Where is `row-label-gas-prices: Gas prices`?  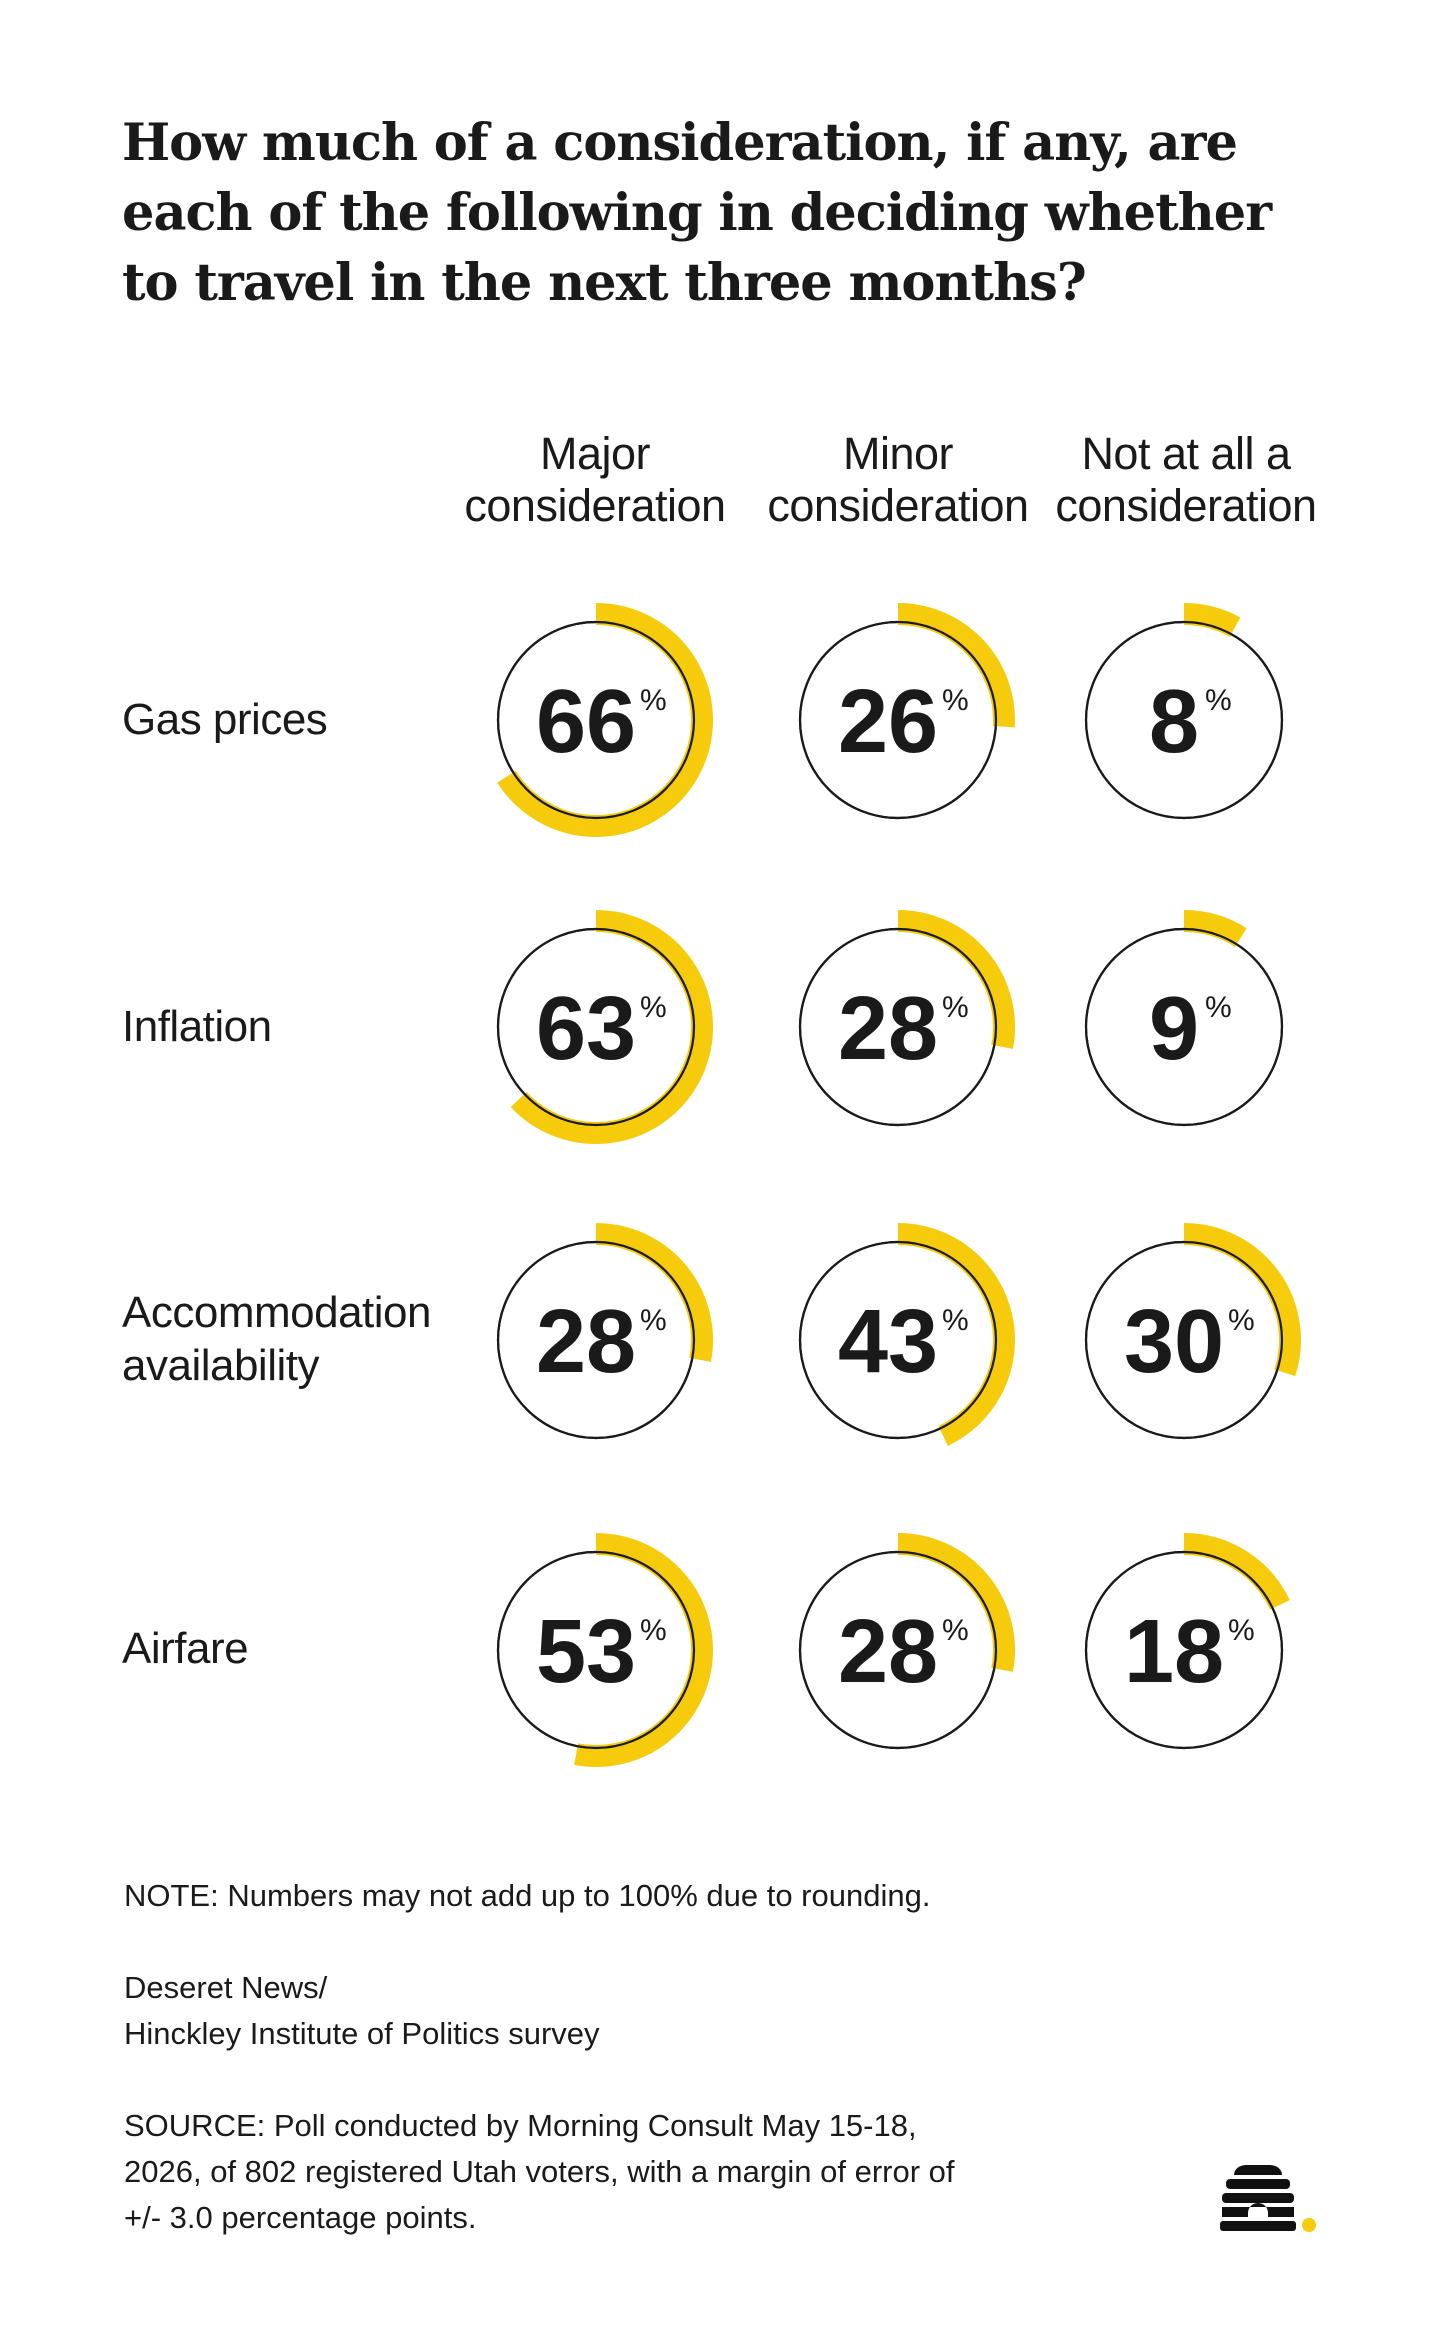 row-label-gas-prices: Gas prices is located at coordinates (225, 719).